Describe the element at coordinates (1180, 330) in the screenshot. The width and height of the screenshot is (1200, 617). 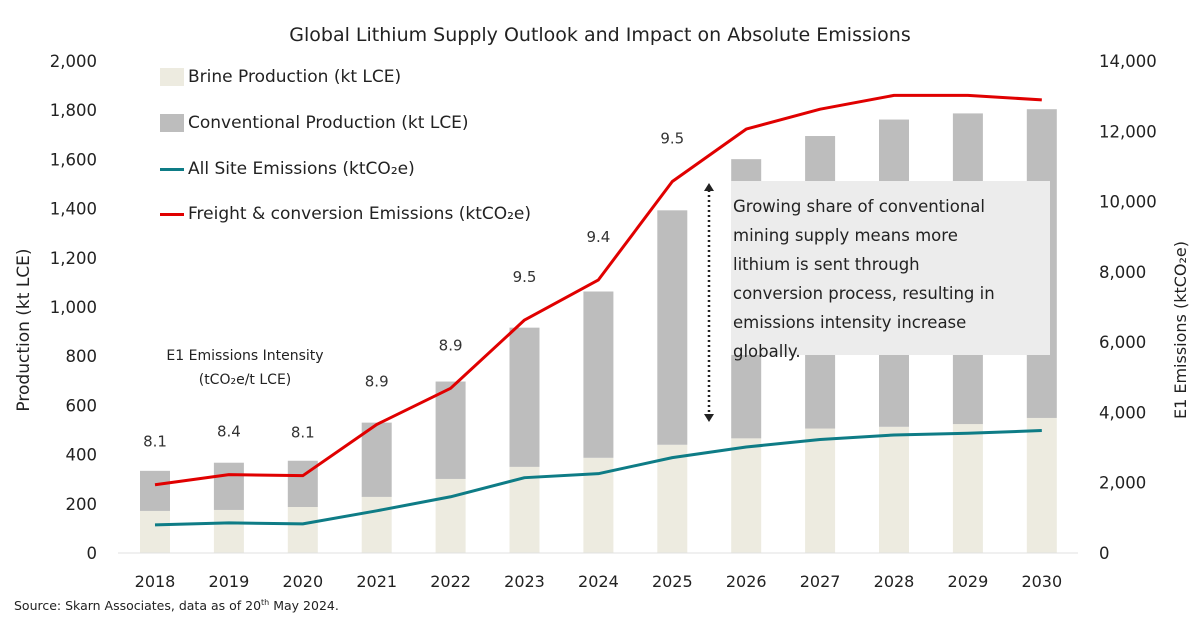
I see `y2-axis-title: E1 Emissions (ktCO₂e)` at that location.